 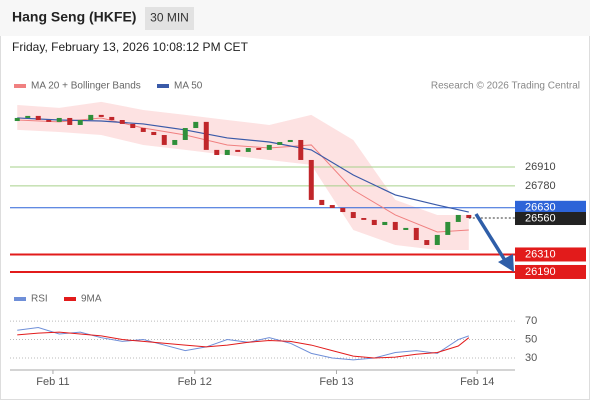 What do you see at coordinates (477, 382) in the screenshot?
I see `x-tick-label: Feb 14` at bounding box center [477, 382].